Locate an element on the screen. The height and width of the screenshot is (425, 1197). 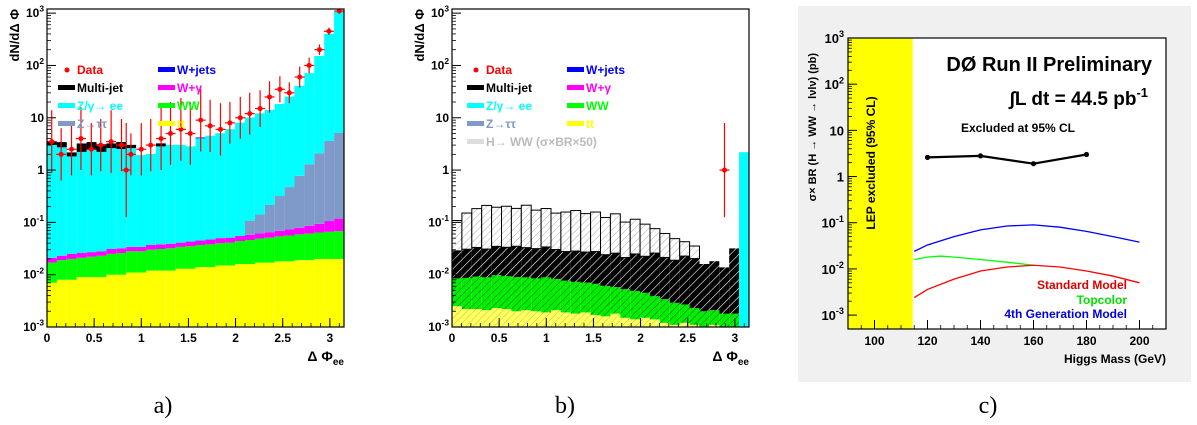
x-tick-label: 140 is located at coordinates (980, 341).